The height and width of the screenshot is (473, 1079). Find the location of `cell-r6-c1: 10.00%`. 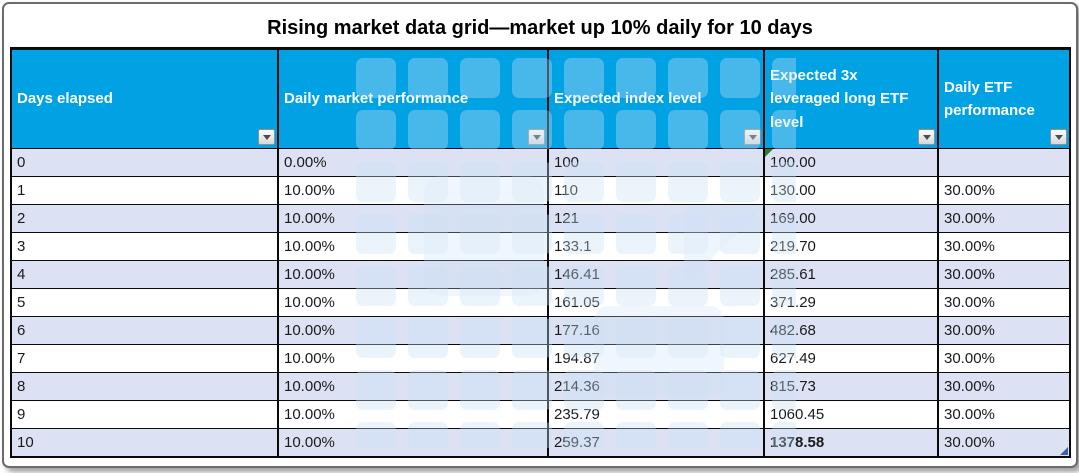

cell-r6-c1: 10.00% is located at coordinates (413, 330).